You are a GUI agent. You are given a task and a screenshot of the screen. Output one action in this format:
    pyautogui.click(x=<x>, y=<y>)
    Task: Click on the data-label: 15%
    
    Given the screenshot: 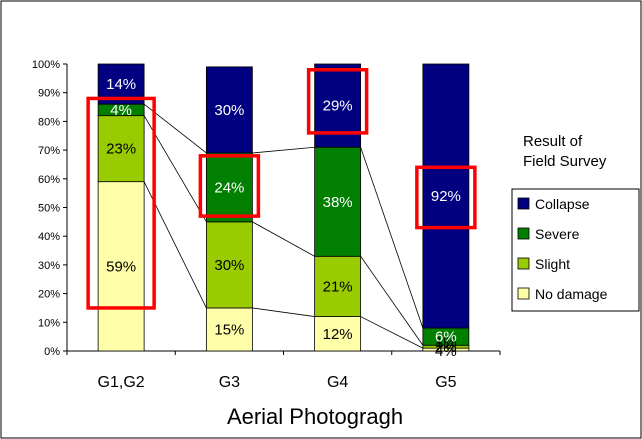 What is the action you would take?
    pyautogui.click(x=229, y=329)
    